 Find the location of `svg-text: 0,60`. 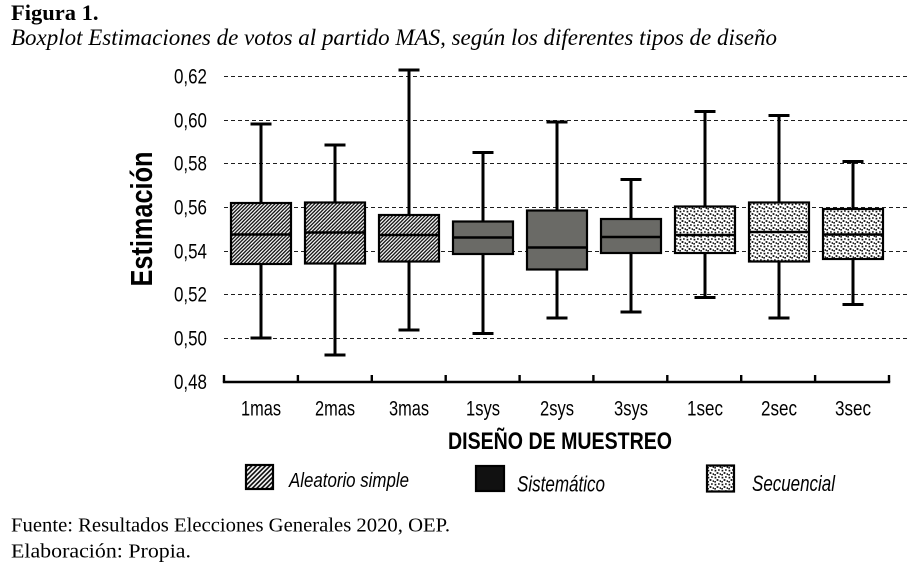

svg-text: 0,60 is located at coordinates (190, 121).